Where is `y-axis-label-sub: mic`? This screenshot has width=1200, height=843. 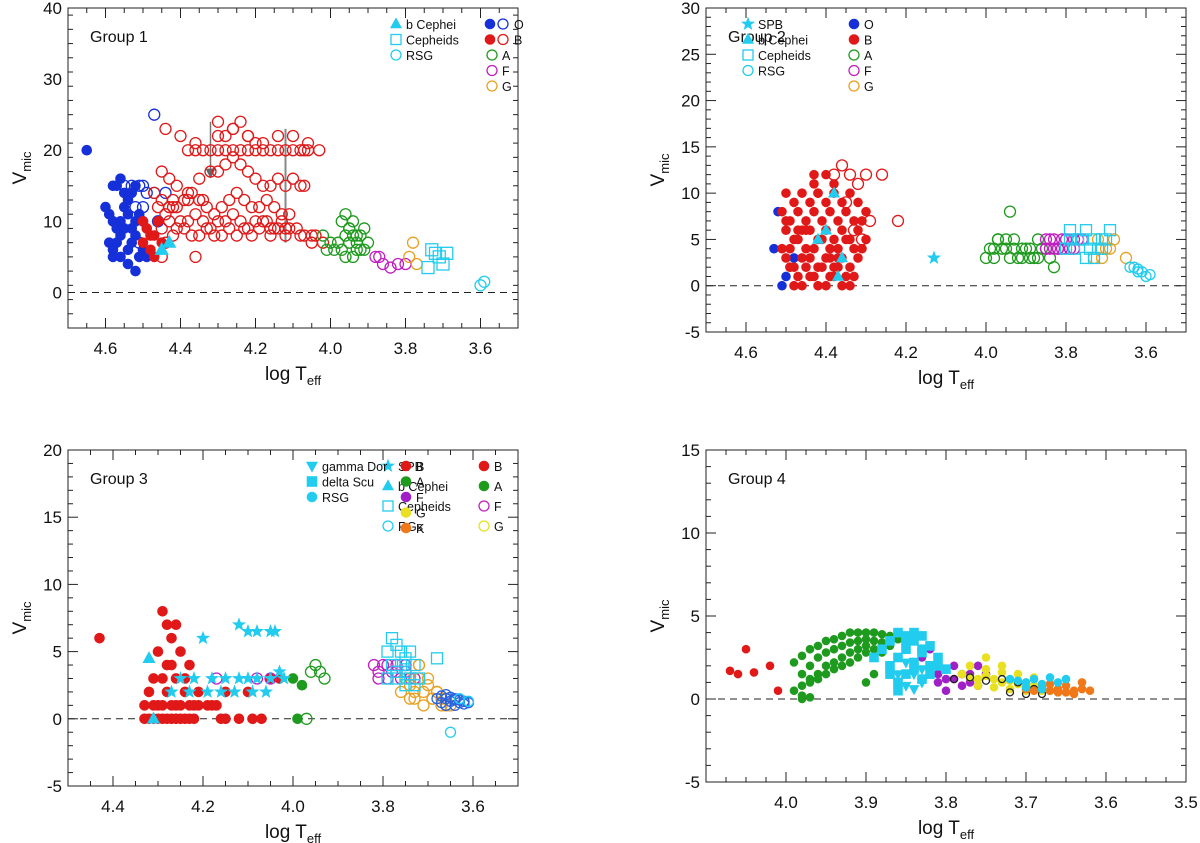 y-axis-label-sub: mic is located at coordinates (26, 611).